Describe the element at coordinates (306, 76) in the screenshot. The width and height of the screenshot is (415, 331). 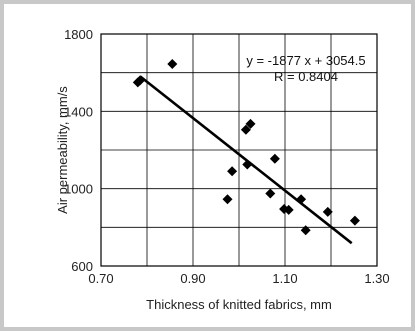
I see `r-annotation: R = 0.8404` at that location.